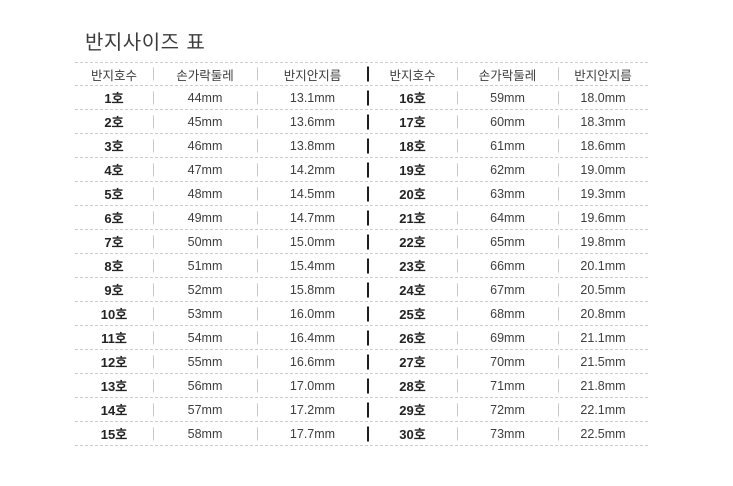 The width and height of the screenshot is (733, 486). What do you see at coordinates (114, 98) in the screenshot?
I see `ring-size-cell: 1호` at bounding box center [114, 98].